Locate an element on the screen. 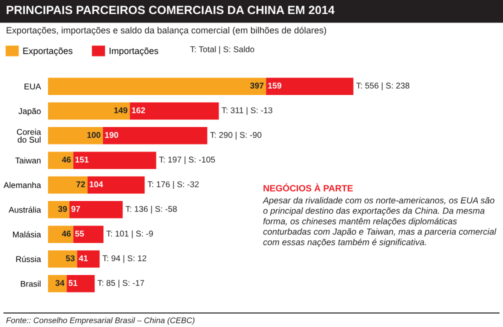  data-label: 72 is located at coordinates (81, 184).